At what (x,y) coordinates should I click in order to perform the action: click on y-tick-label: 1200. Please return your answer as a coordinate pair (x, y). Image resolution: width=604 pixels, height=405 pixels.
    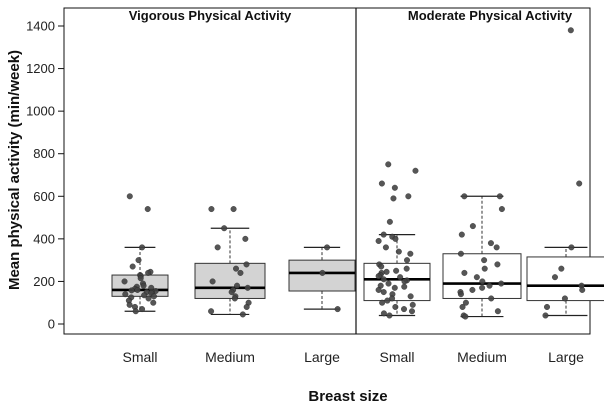
    Looking at the image, I should click on (40, 68).